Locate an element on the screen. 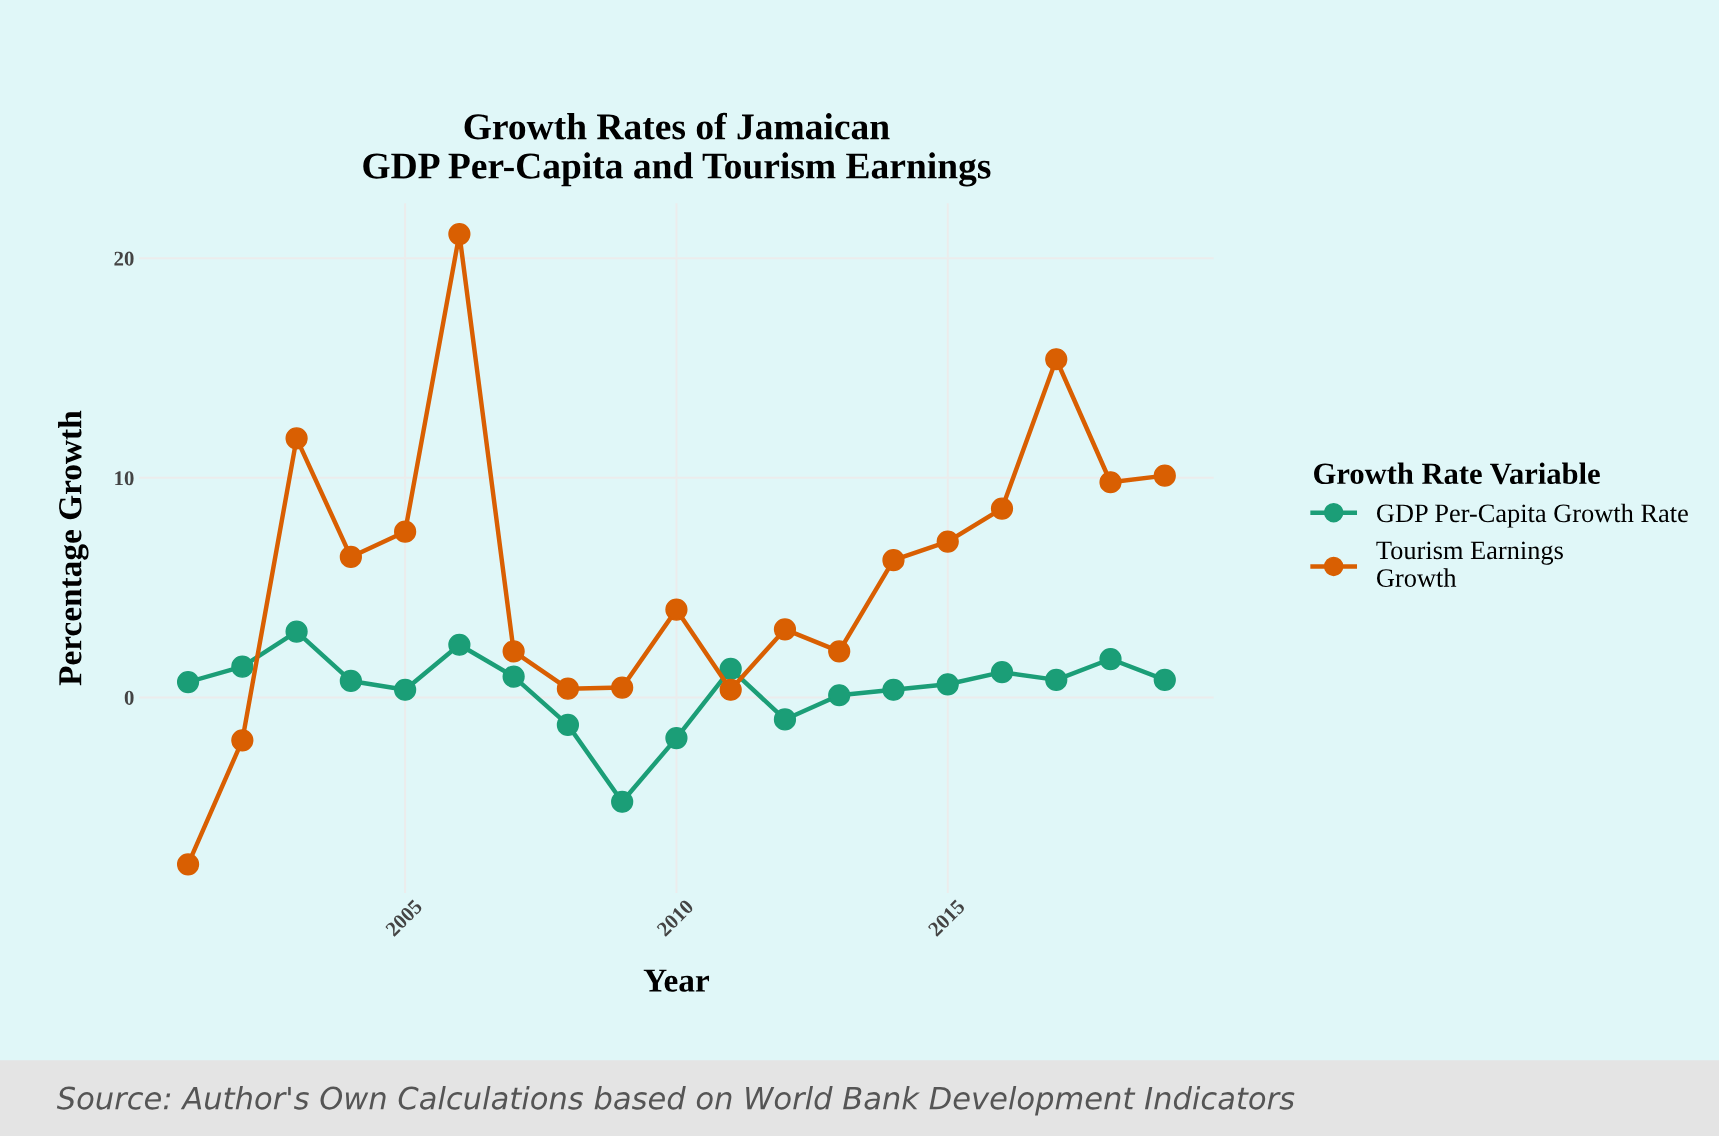 This screenshot has width=1719, height=1136. y-tick-label: 20 is located at coordinates (124, 258).